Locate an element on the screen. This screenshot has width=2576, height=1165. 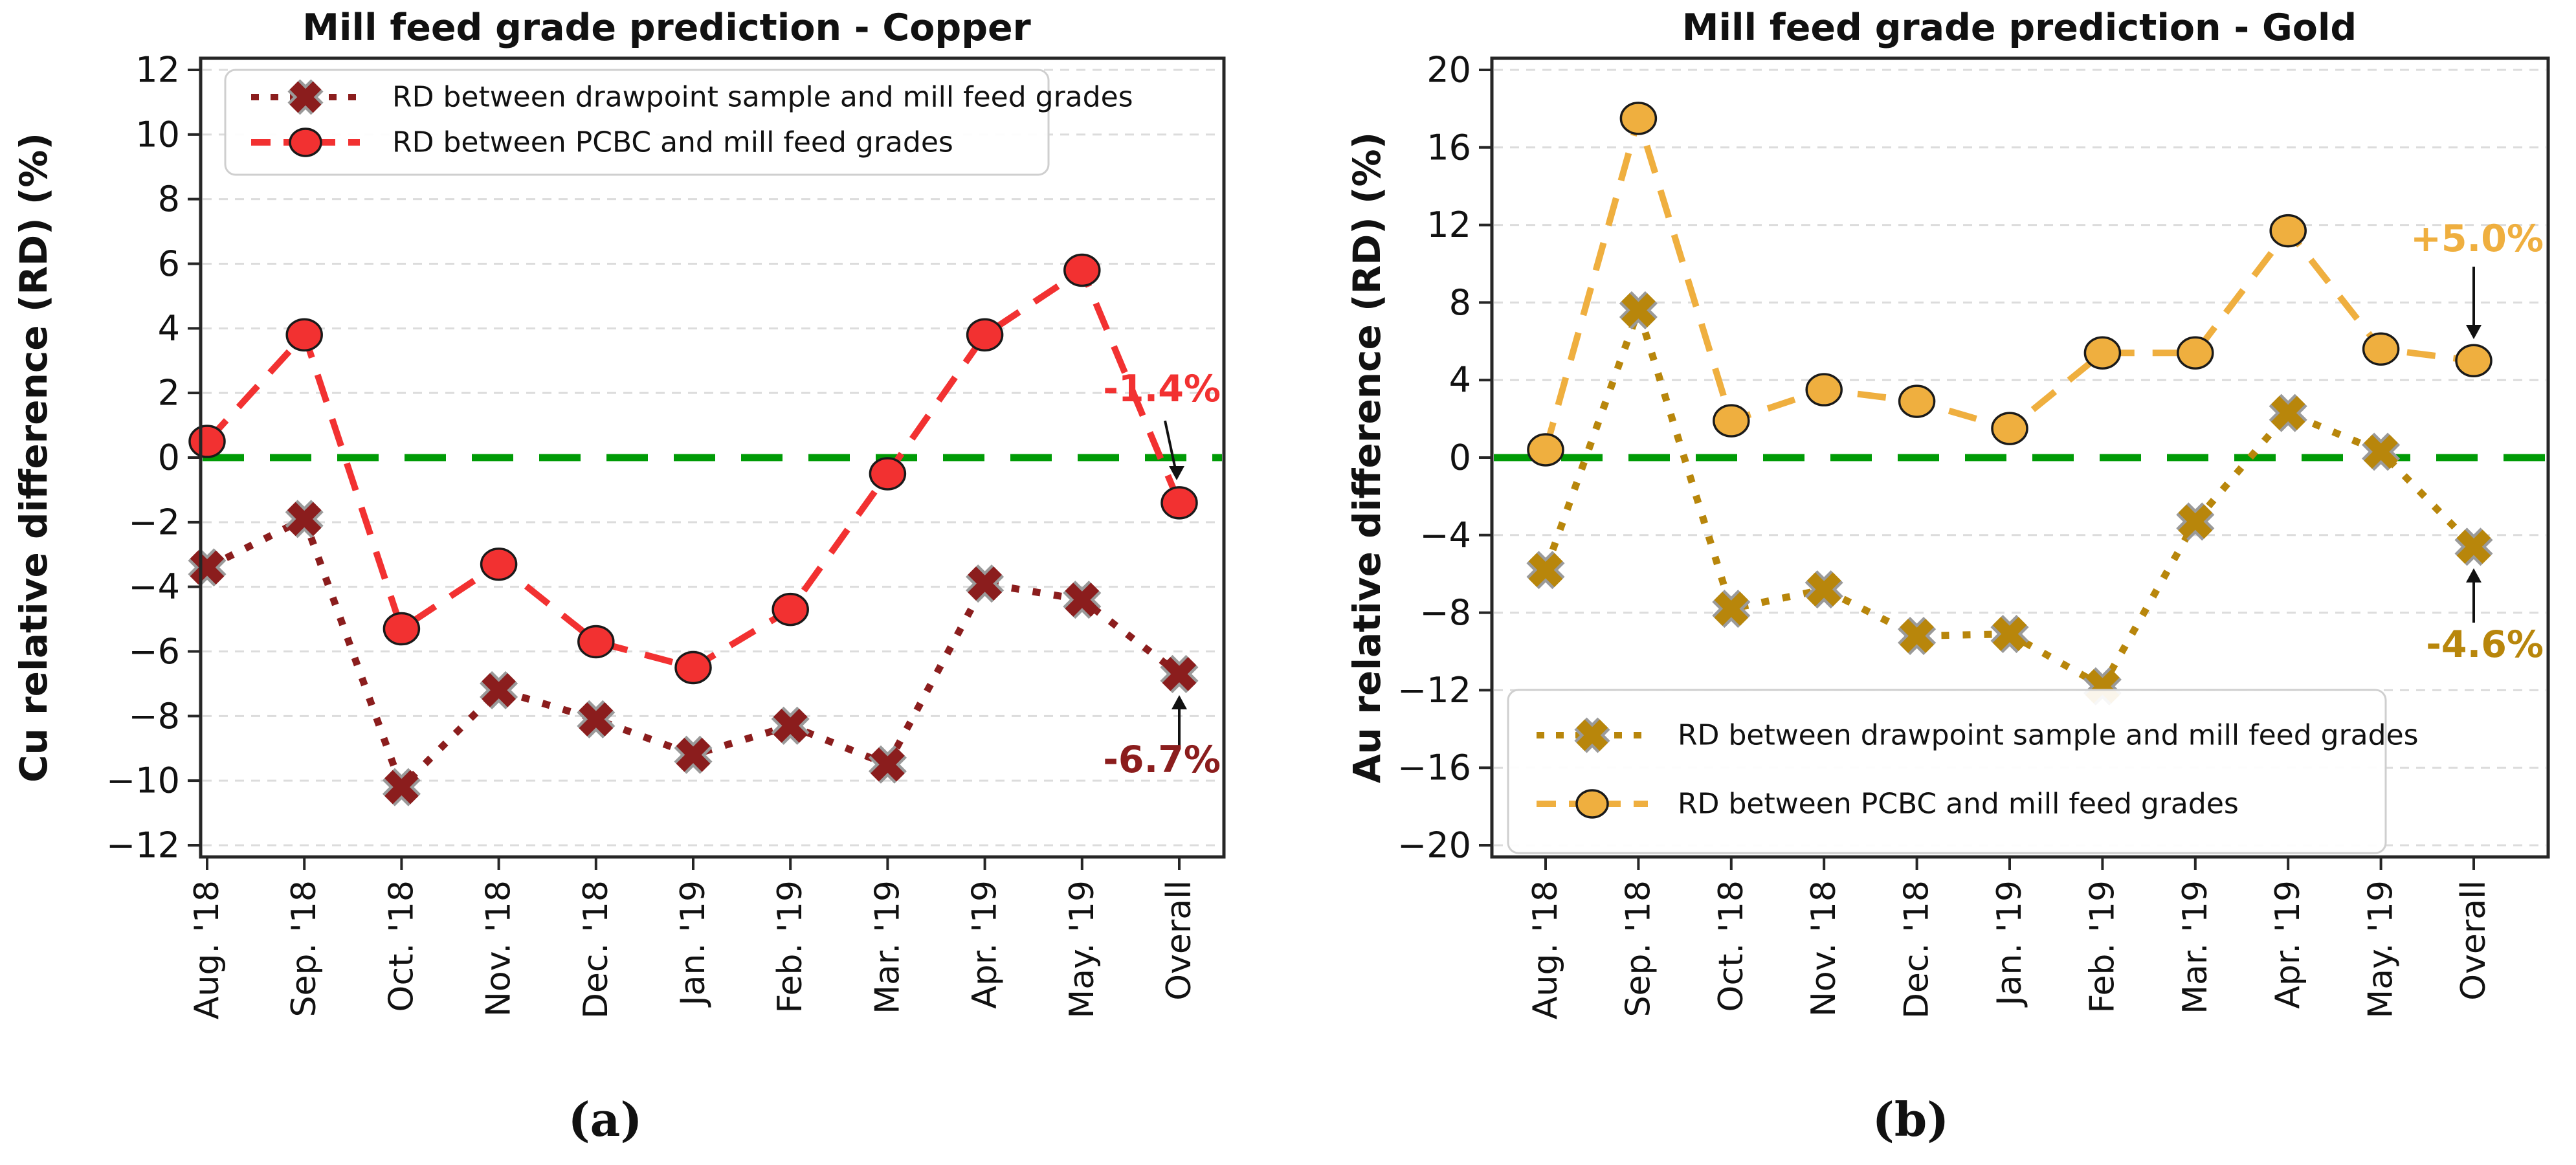
gold-y-tick-label: 0 is located at coordinates (1460, 458).